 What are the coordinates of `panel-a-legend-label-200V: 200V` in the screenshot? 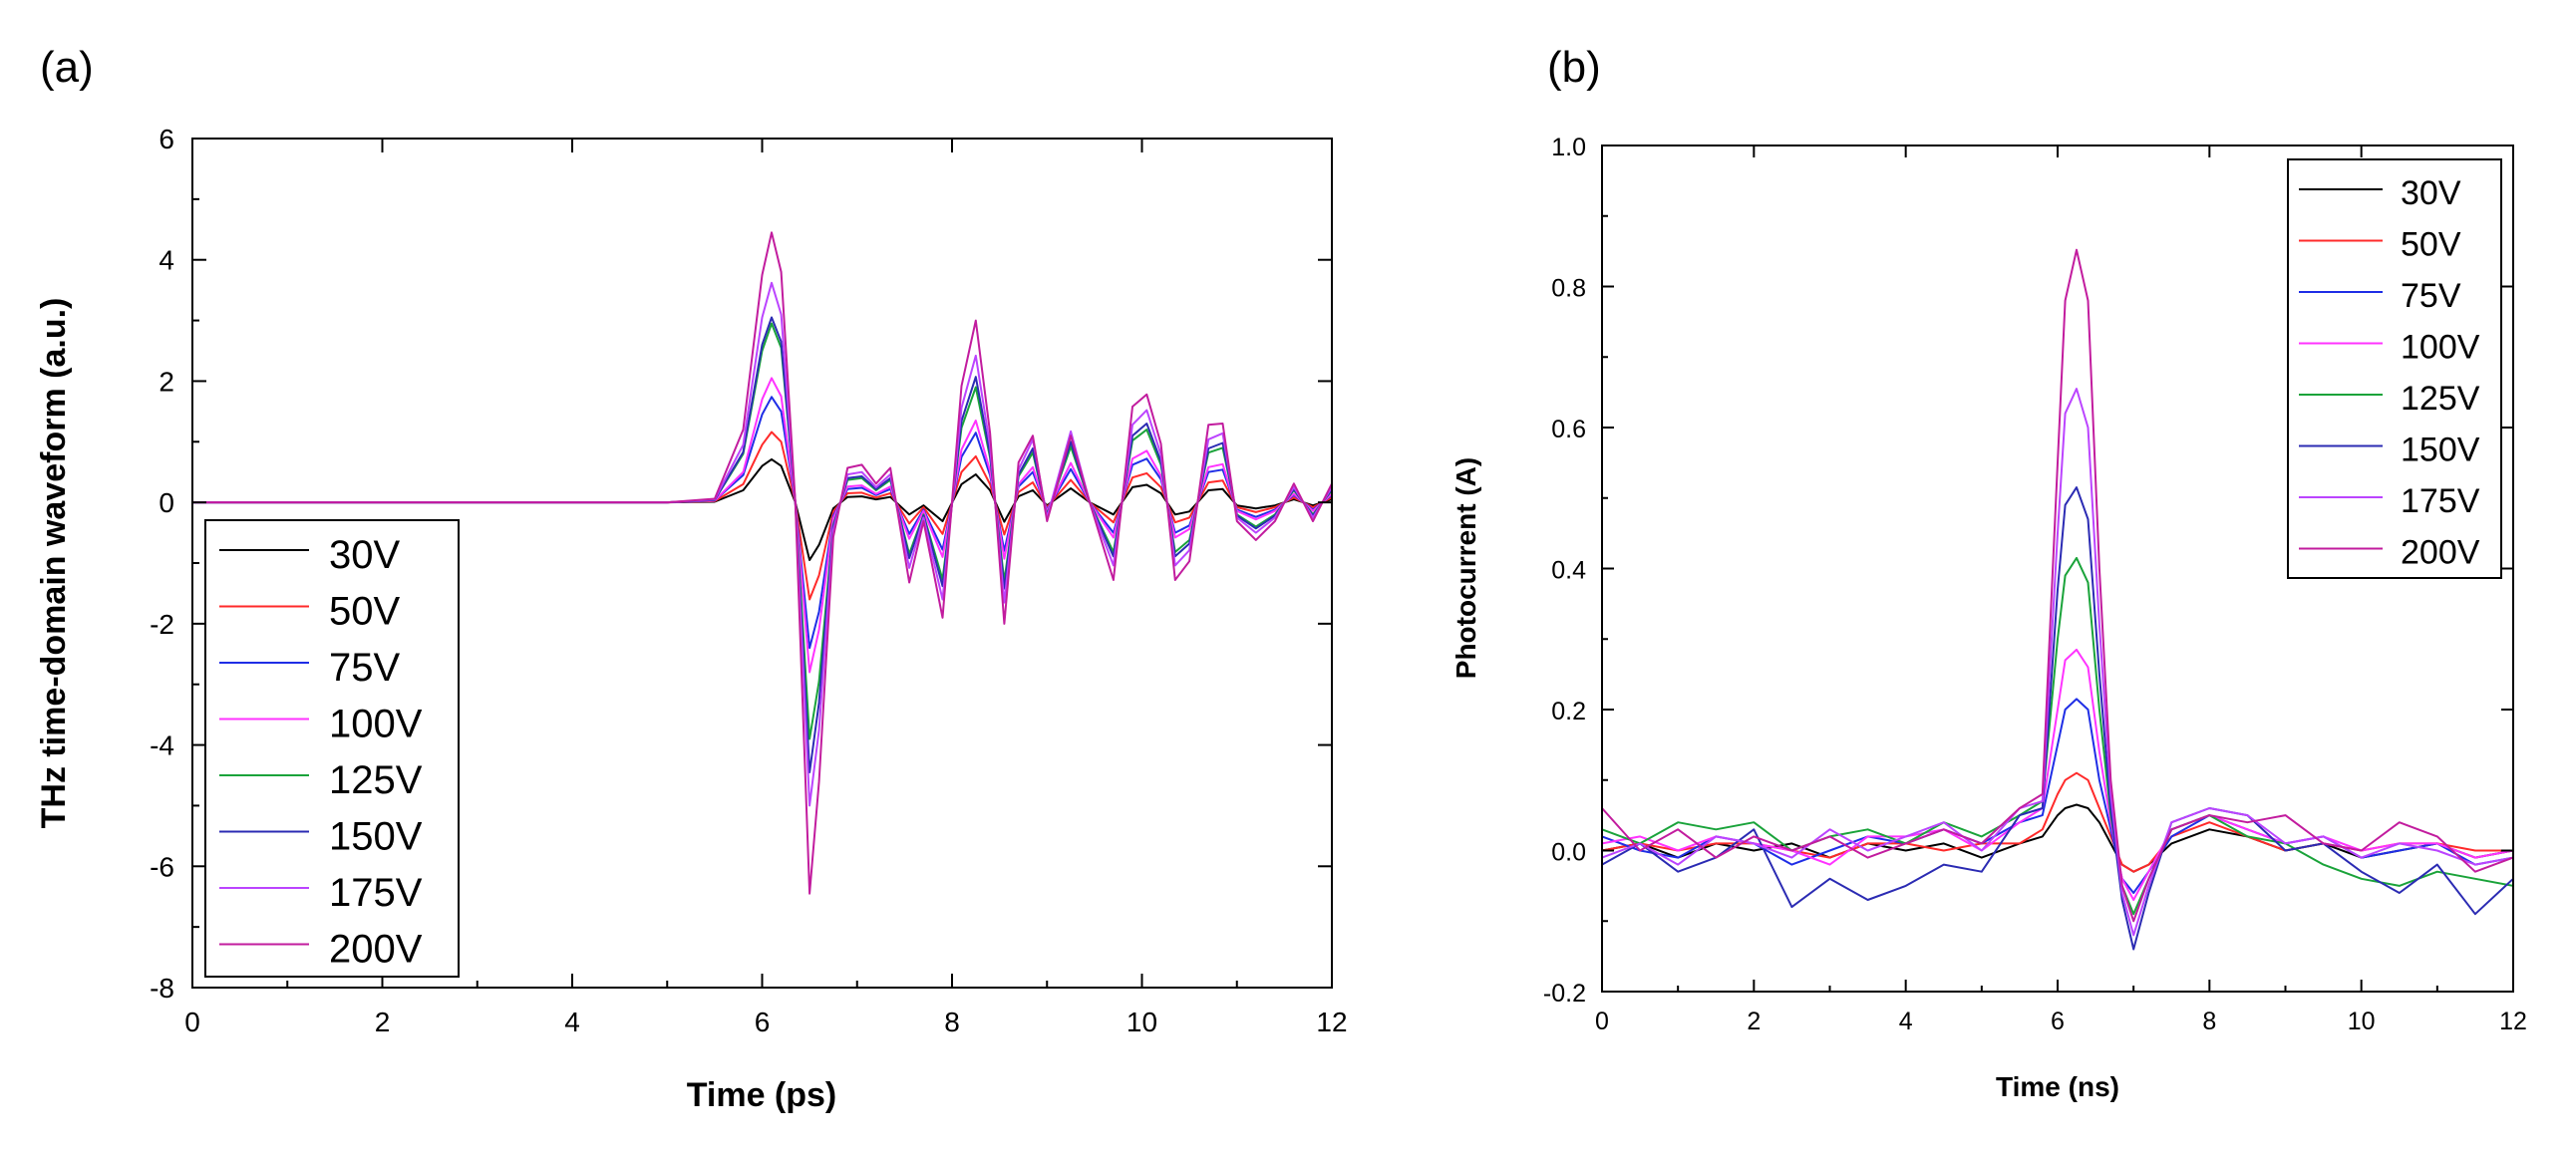 It's located at (376, 950).